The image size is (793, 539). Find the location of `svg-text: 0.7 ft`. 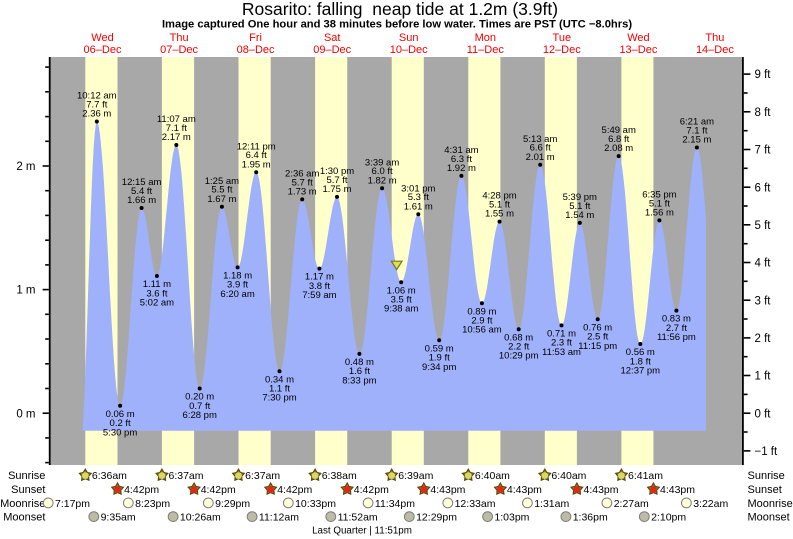

svg-text: 0.7 ft is located at coordinates (199, 406).